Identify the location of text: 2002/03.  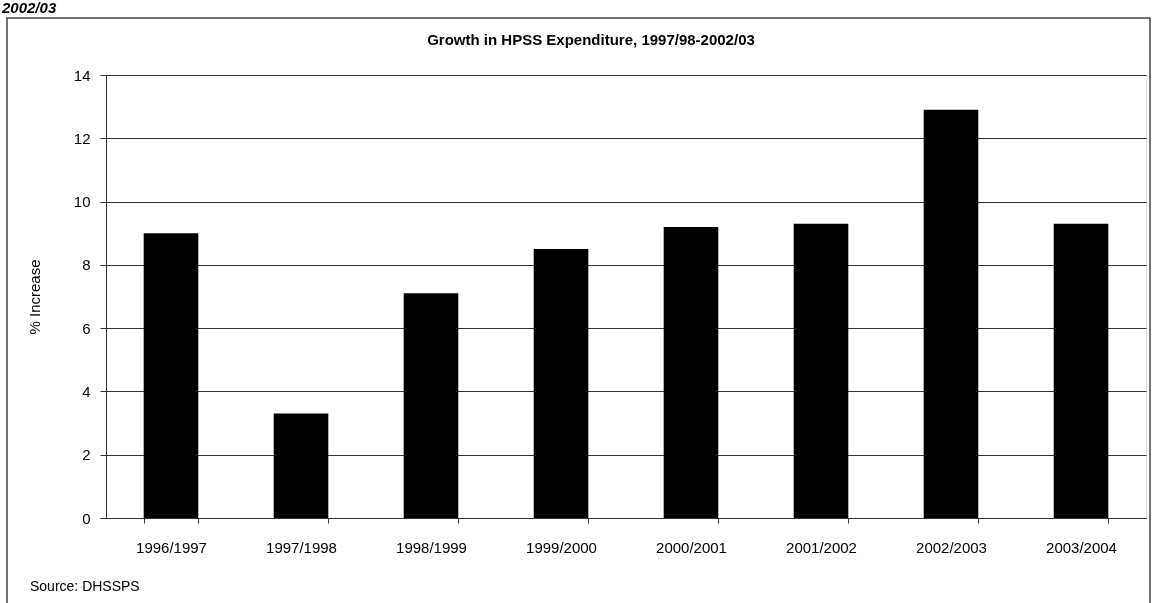
(29, 8).